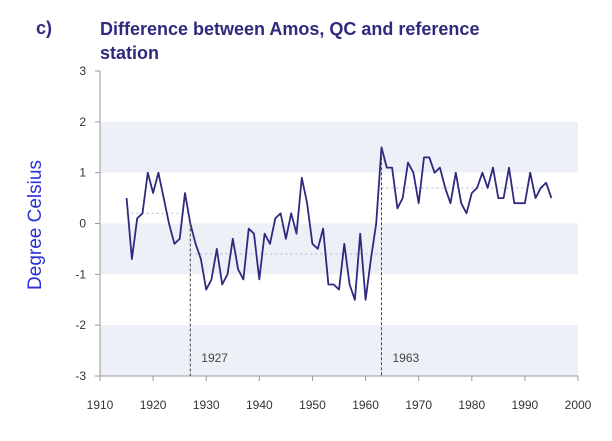 This screenshot has width=612, height=441. I want to click on x-tick-label: 1940, so click(259, 405).